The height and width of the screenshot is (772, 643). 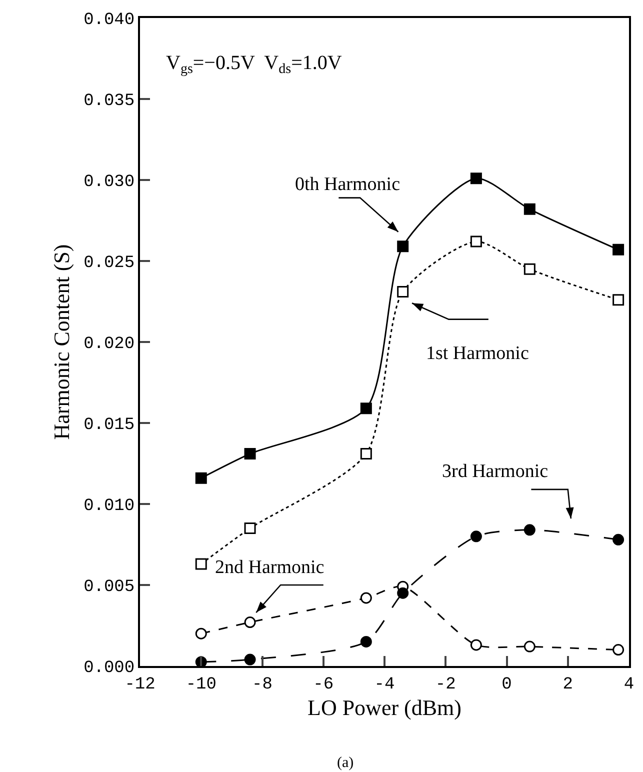 I want to click on y-tick-label: 0.030, so click(x=109, y=182).